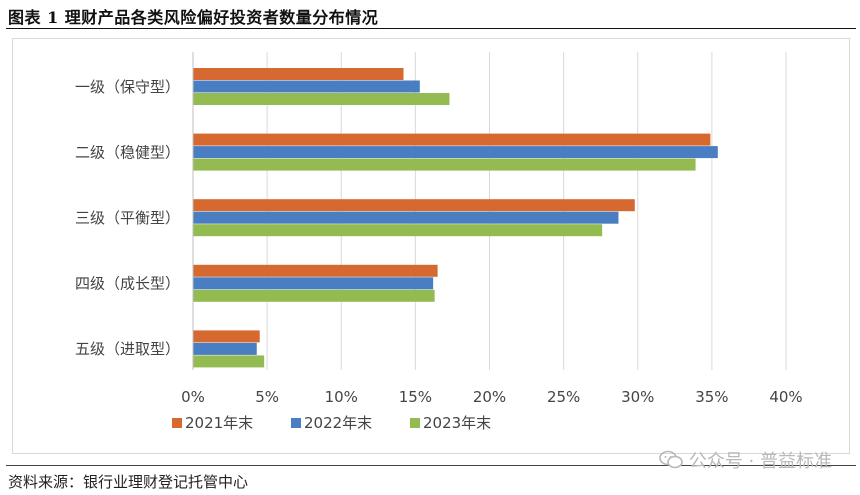 This screenshot has height=495, width=860. I want to click on title-rule, so click(431, 28).